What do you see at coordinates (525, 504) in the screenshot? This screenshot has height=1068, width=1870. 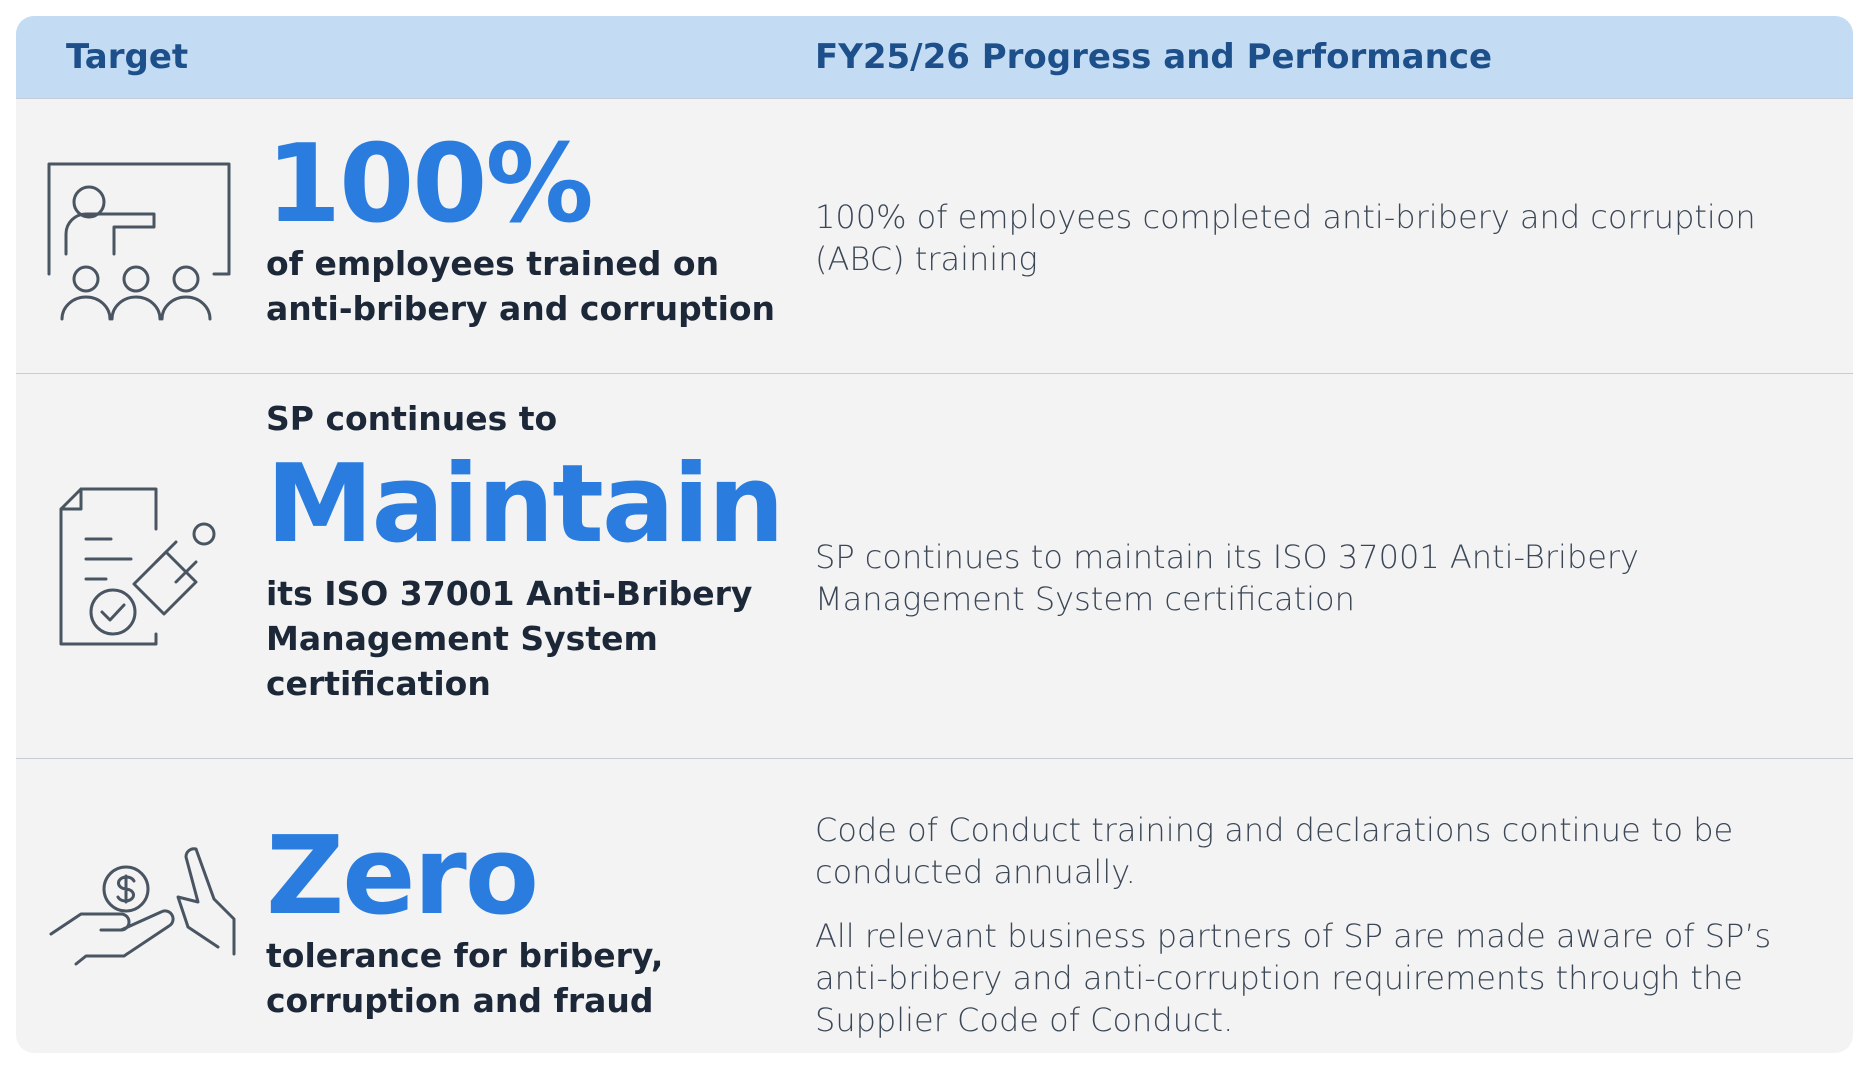 I see `highlight: Maintain` at bounding box center [525, 504].